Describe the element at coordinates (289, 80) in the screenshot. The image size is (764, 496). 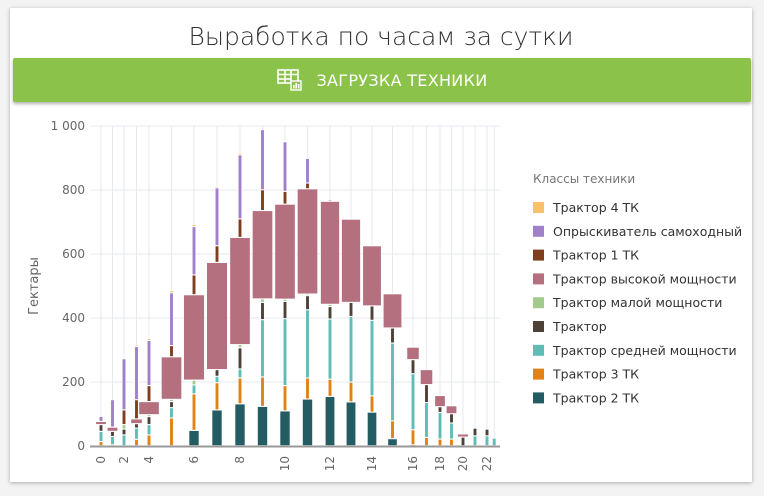
I see `table-chart-icon` at that location.